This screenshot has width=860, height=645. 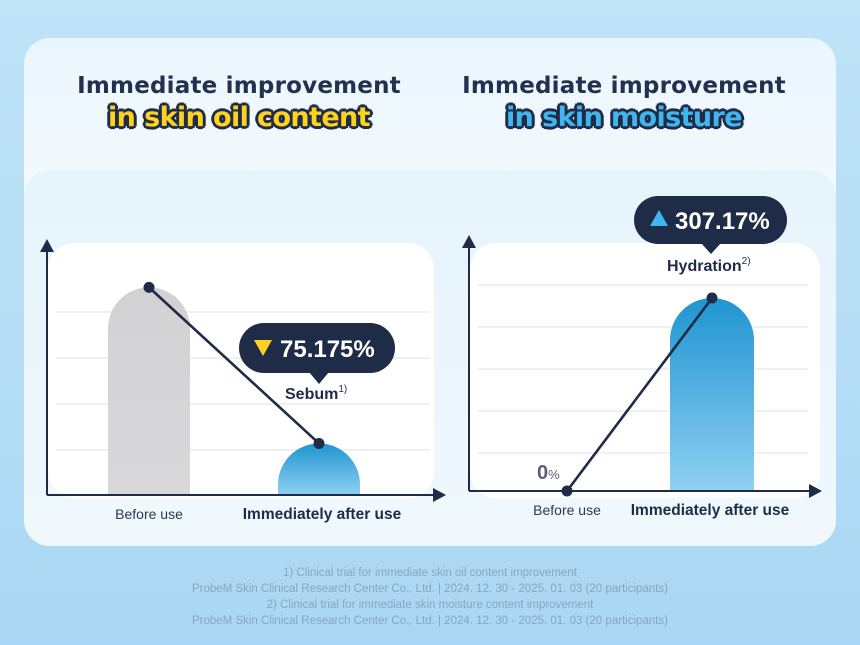 I want to click on right-trend-segment, so click(x=639, y=394).